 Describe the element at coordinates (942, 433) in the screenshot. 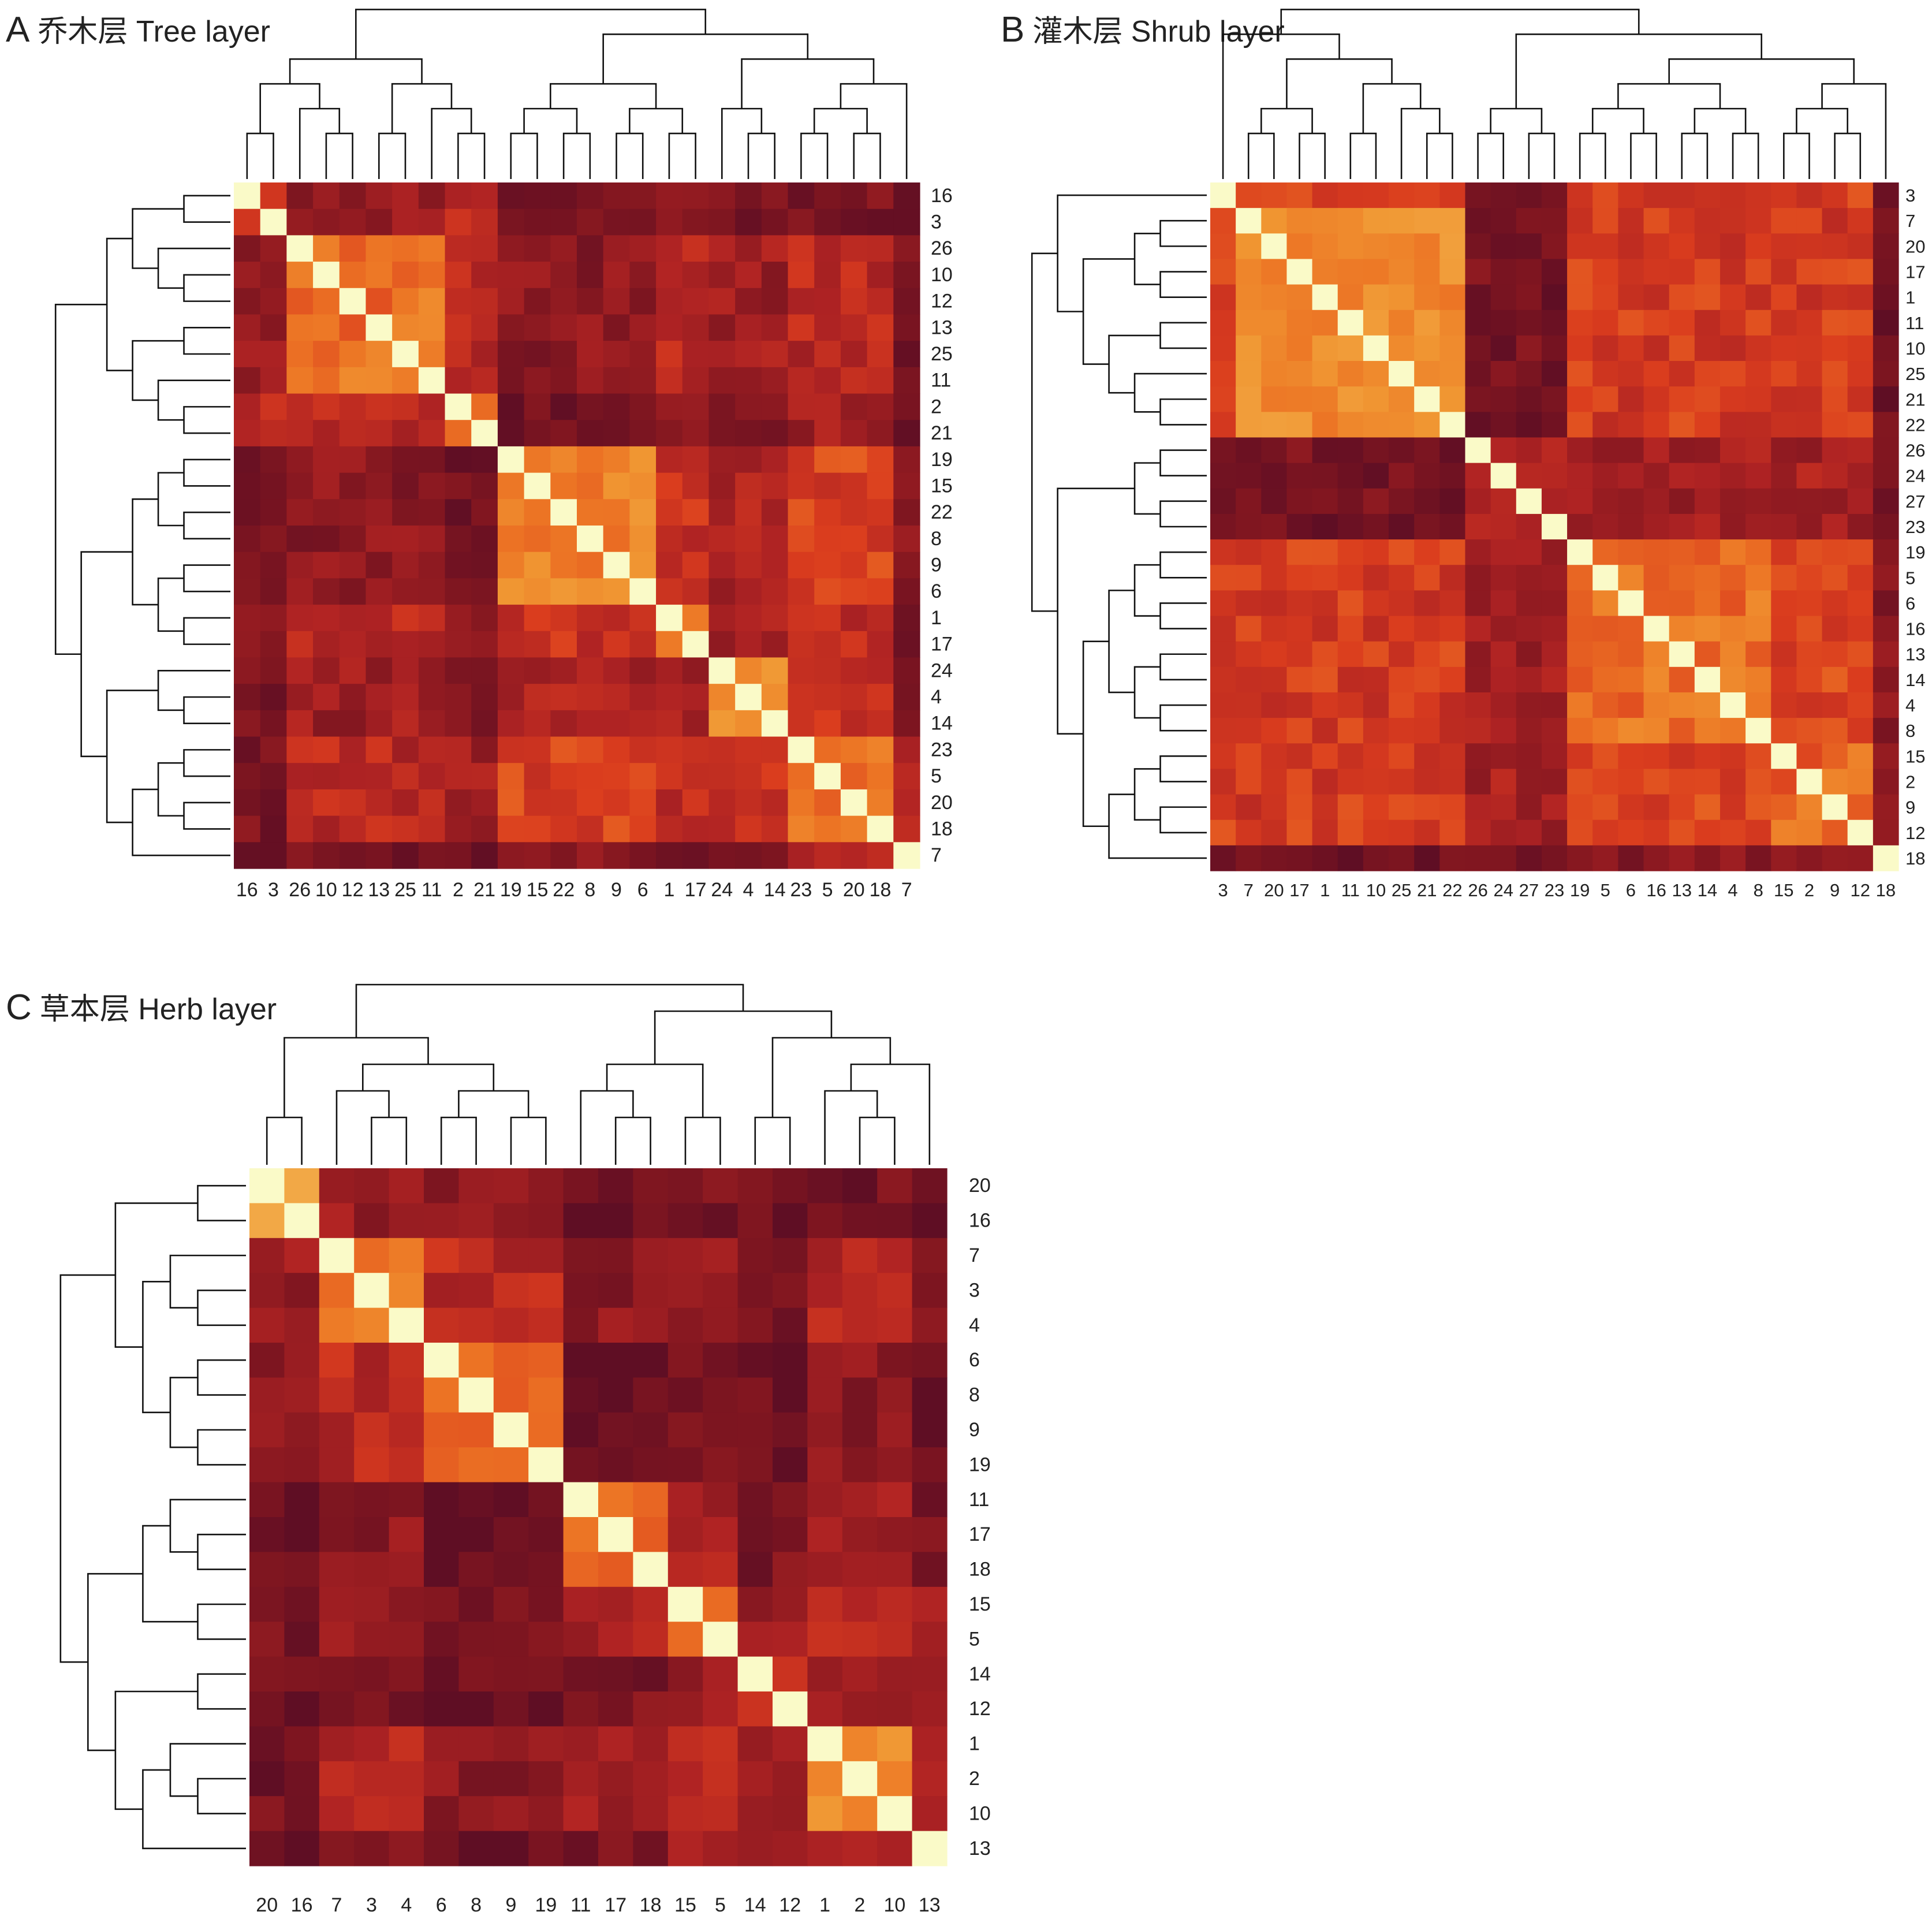

I see `row-label: 21` at that location.